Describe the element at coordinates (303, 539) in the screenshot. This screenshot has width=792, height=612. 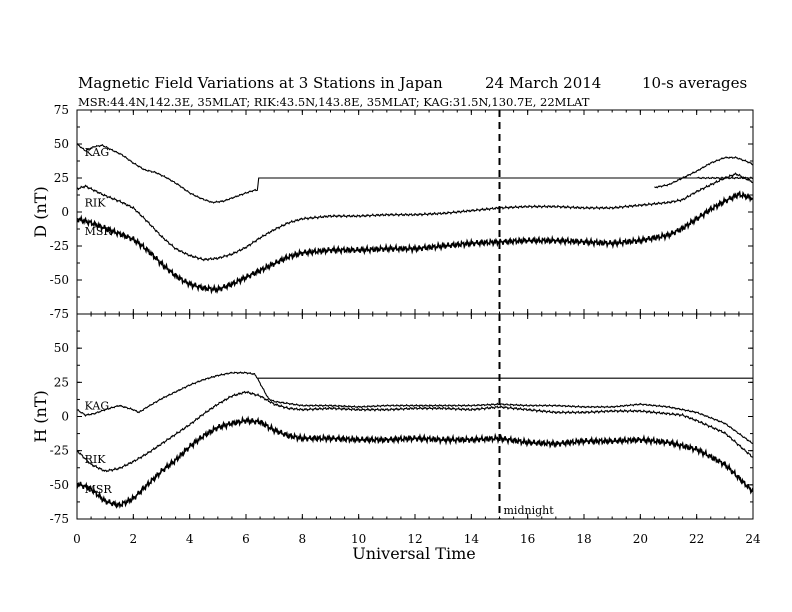
I see `x-tick-label: 8` at that location.